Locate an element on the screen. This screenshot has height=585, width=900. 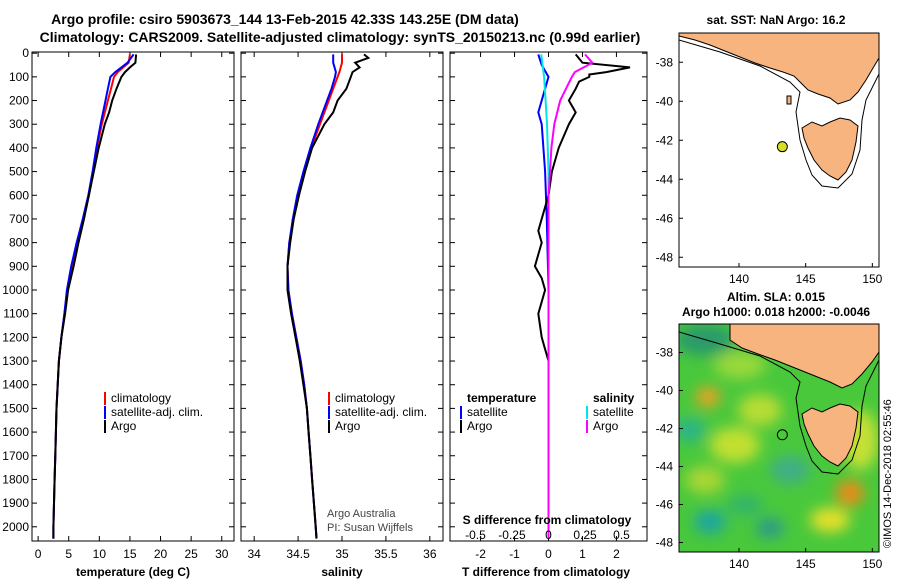
temperature-legend: climatology satellite-adj. clim. Argo is located at coordinates (153, 412).